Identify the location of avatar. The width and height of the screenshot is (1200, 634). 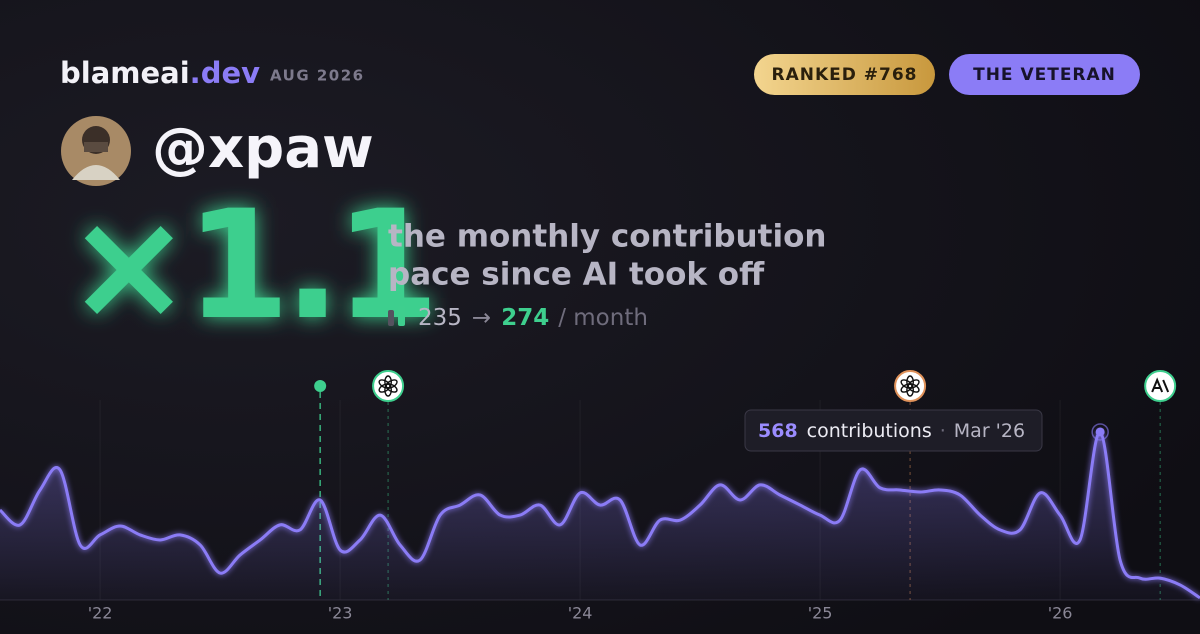
(96, 151).